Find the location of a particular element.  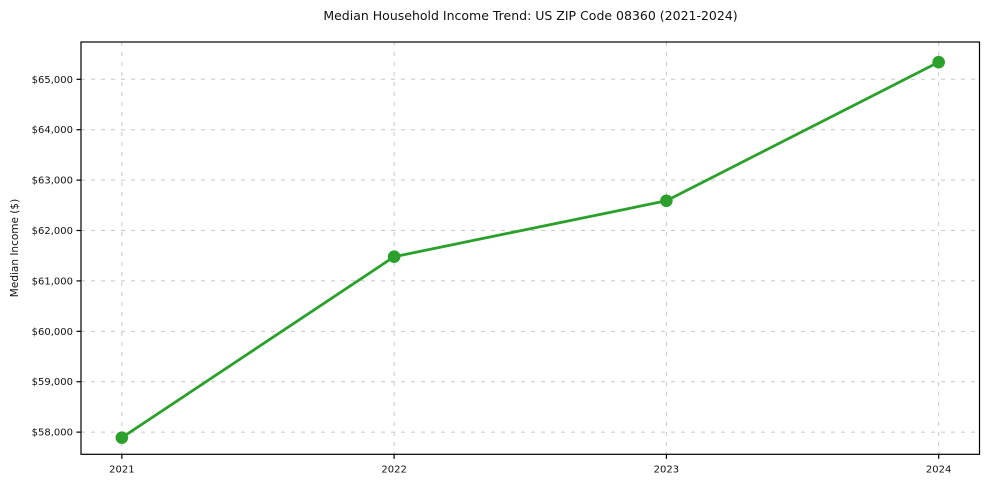

y-tick-label: $65,000 is located at coordinates (52, 80).